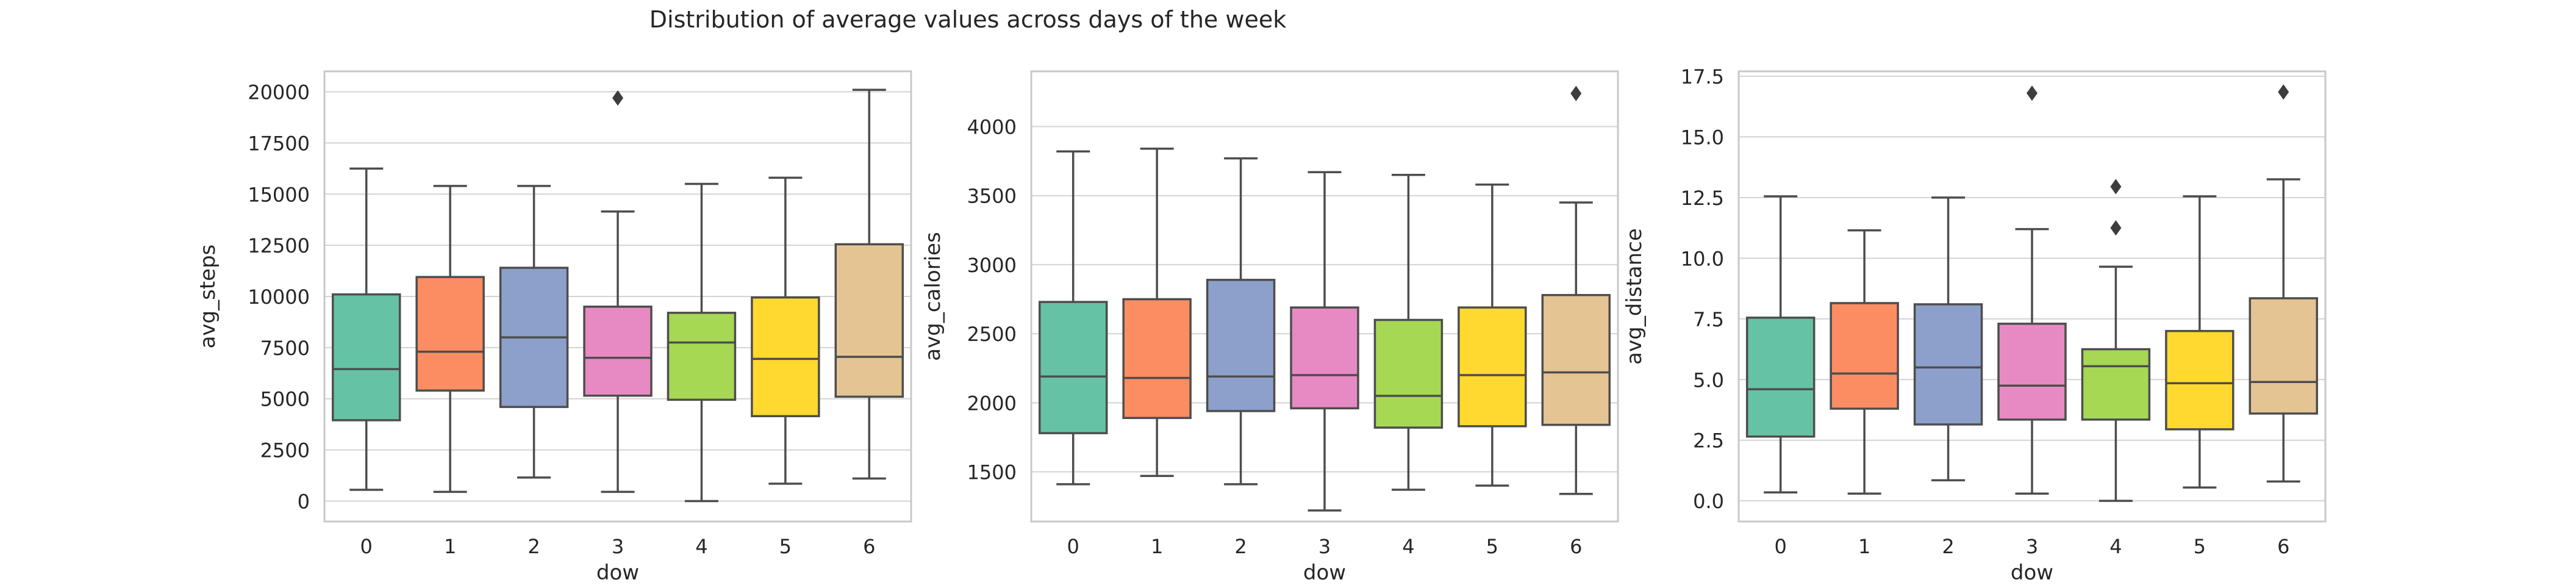  What do you see at coordinates (1702, 138) in the screenshot?
I see `y-tick-label: 15.0` at bounding box center [1702, 138].